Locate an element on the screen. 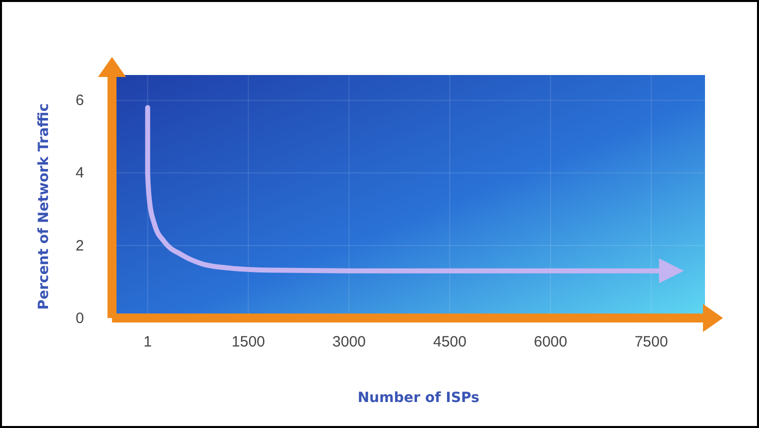 Image resolution: width=759 pixels, height=428 pixels. x-tick-label: 1500 is located at coordinates (249, 342).